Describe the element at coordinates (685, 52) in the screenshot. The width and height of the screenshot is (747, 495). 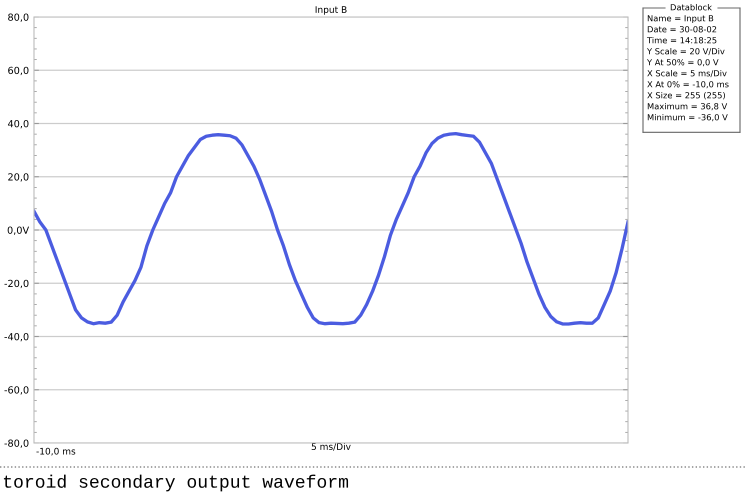
I see `text: Y Scale = 20 V/Div` at that location.